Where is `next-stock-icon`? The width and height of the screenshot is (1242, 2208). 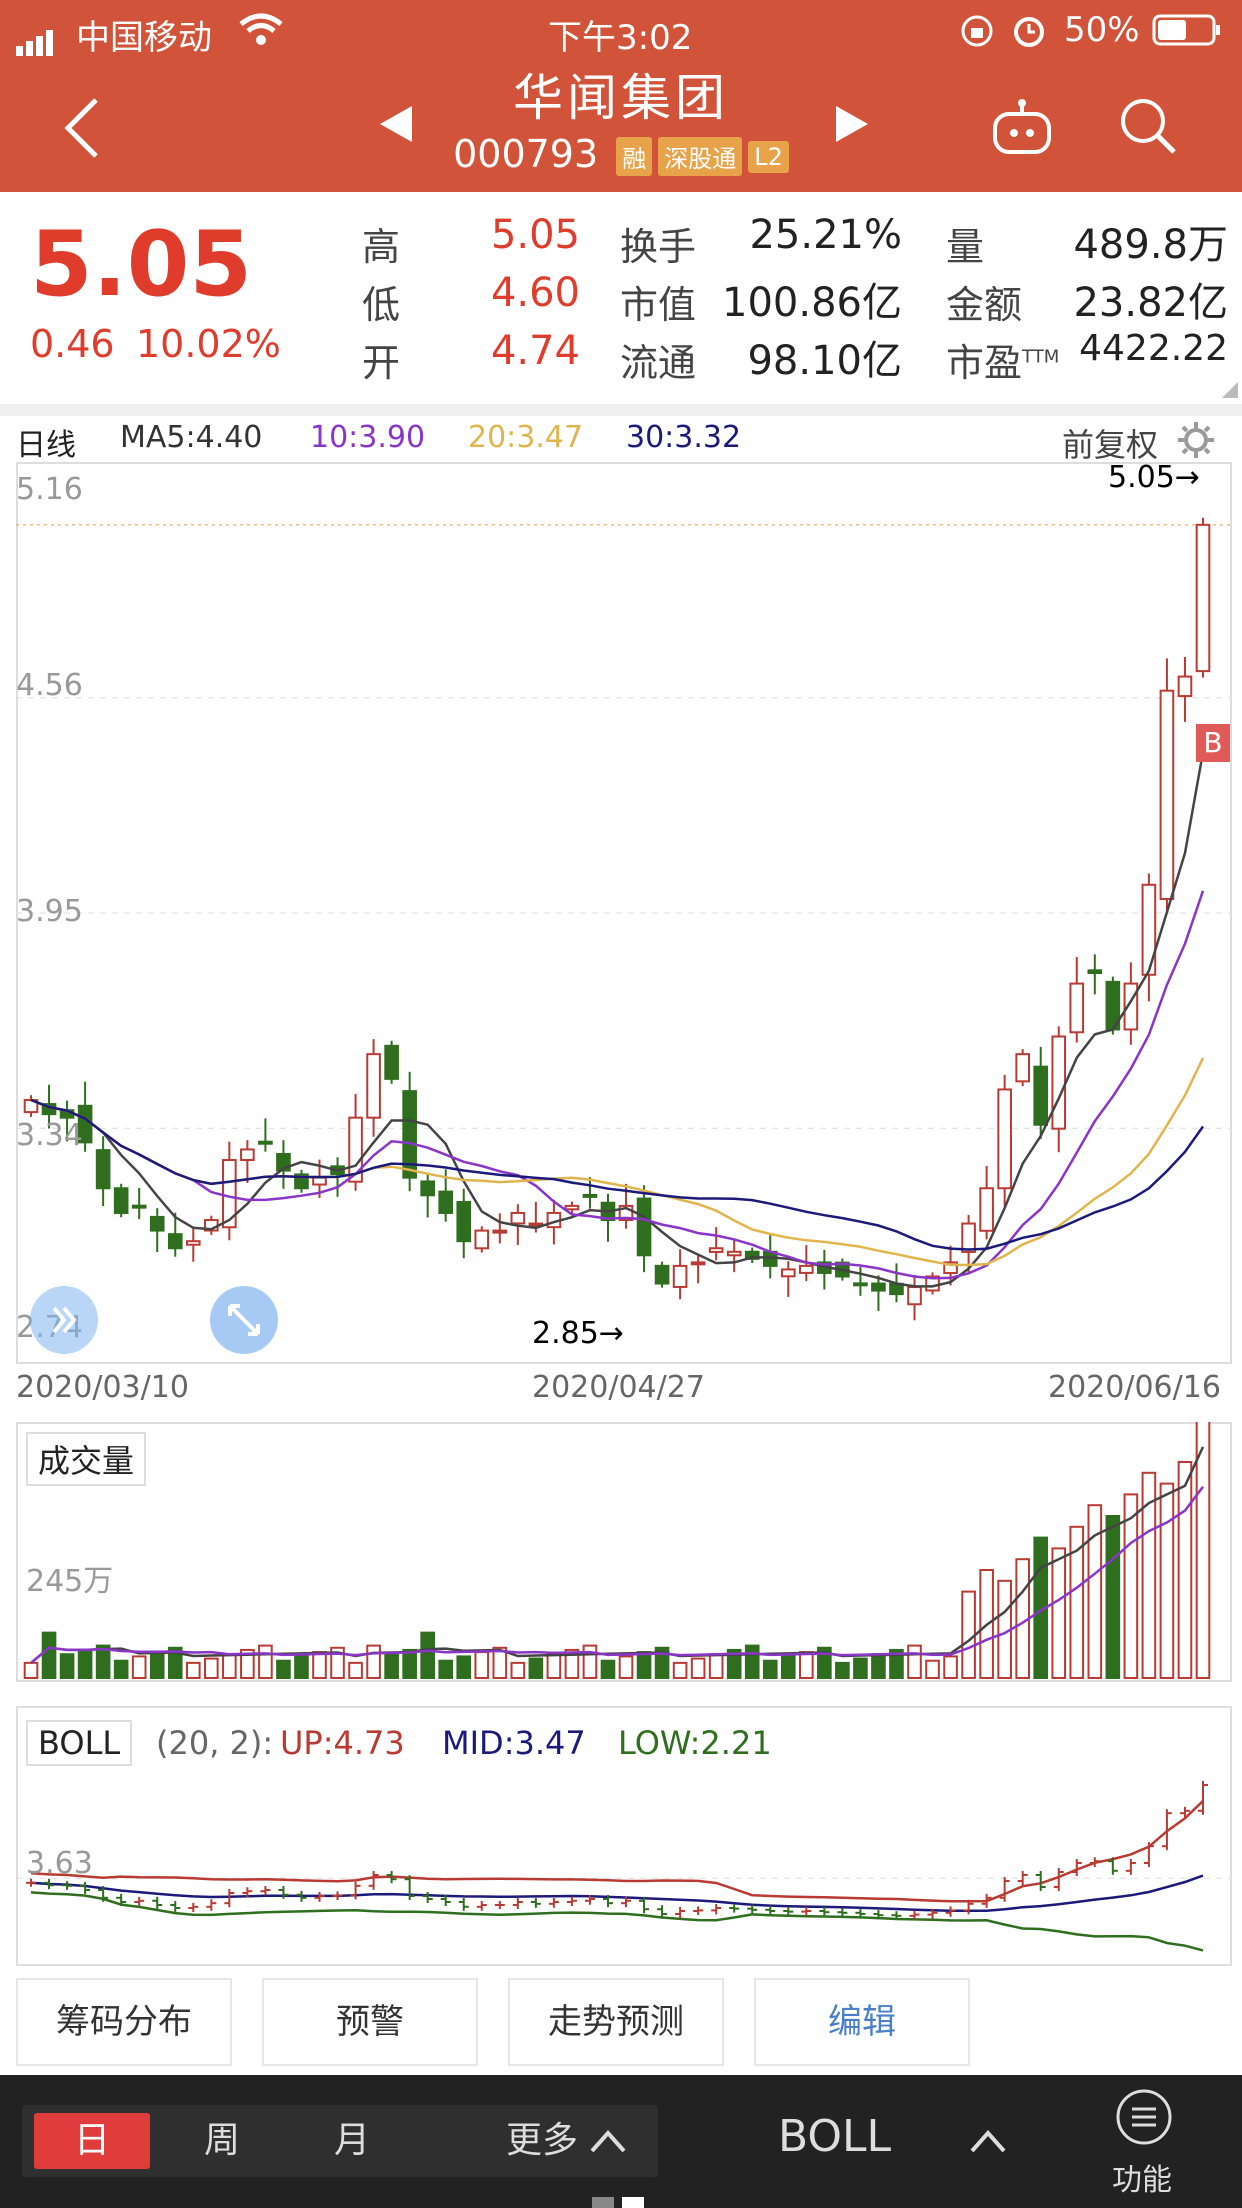 next-stock-icon is located at coordinates (852, 124).